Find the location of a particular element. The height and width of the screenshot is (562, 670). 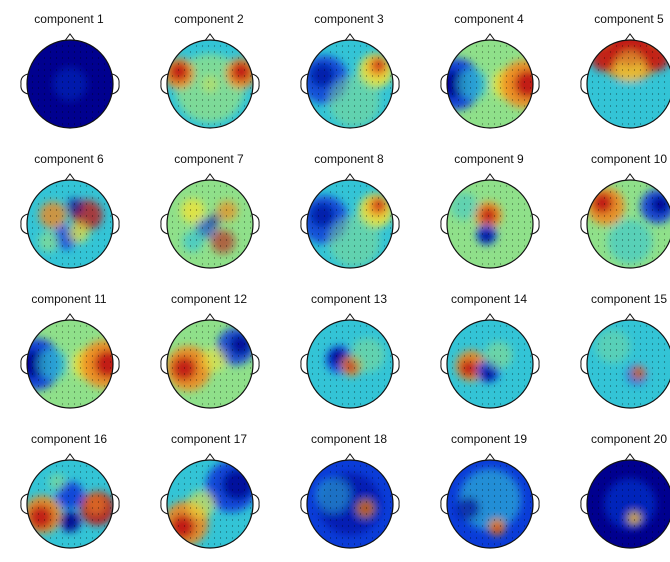

component-title: component 10 is located at coordinates (629, 159).